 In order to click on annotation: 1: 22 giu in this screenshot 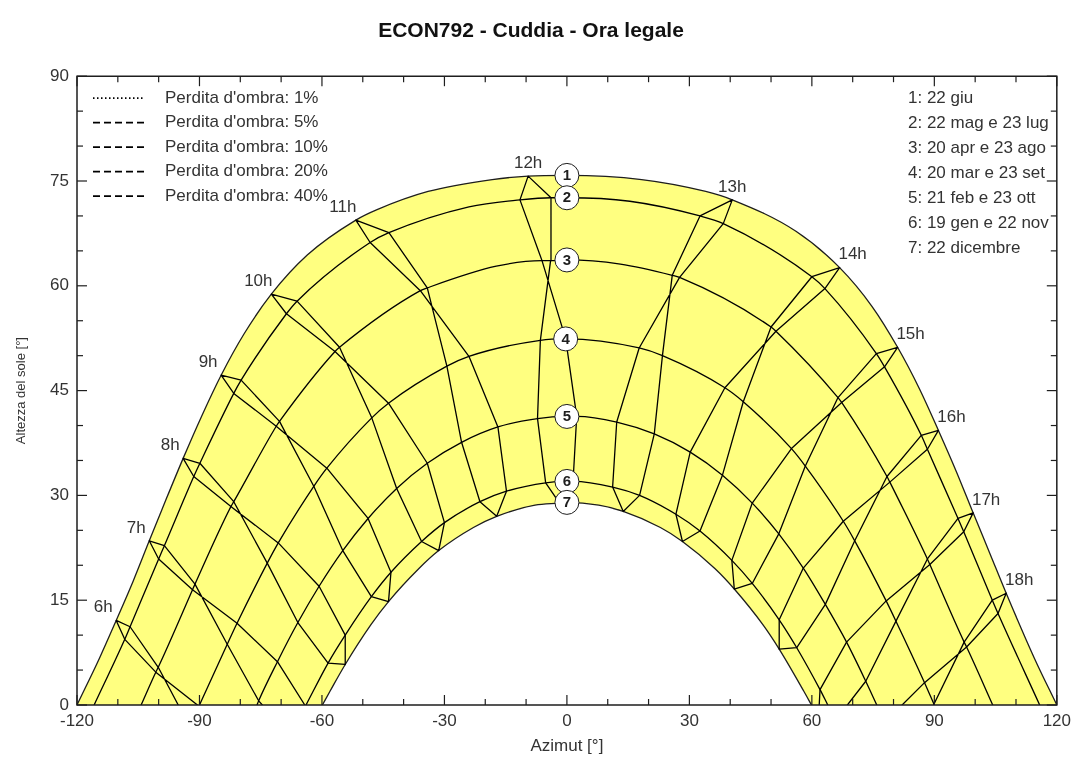, I will do `click(940, 97)`.